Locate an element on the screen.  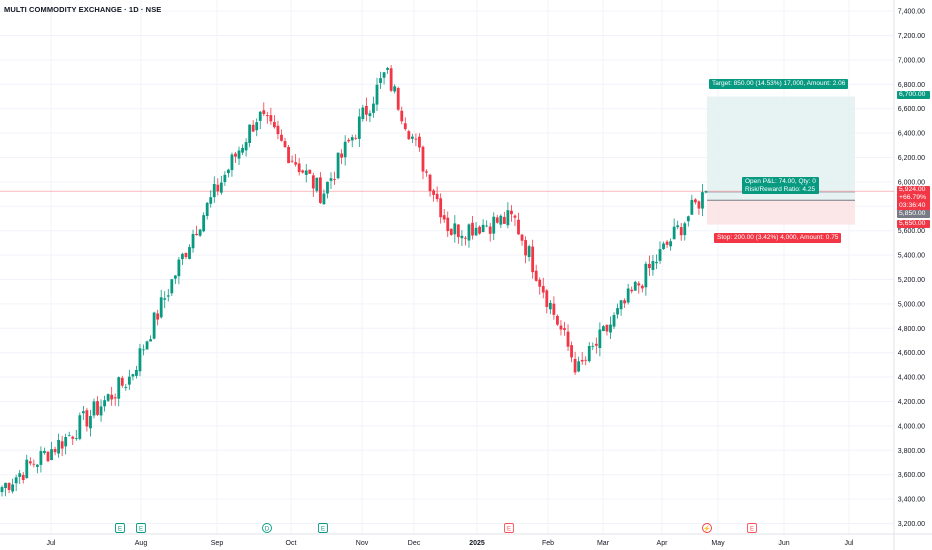
x-tick-label: Sep is located at coordinates (217, 543).